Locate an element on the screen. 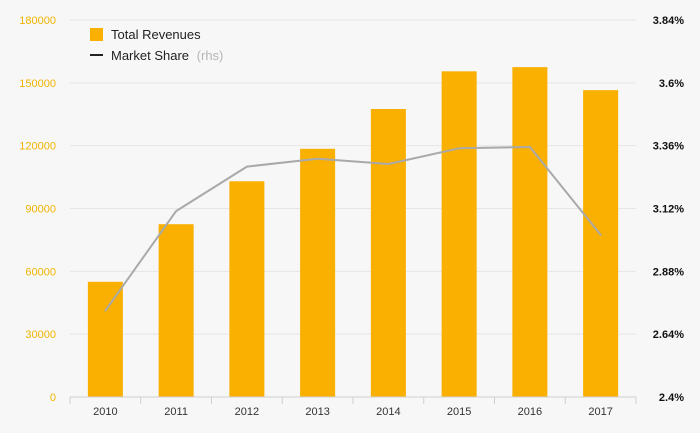 This screenshot has height=433, width=700. bar-total-revenues-2017 is located at coordinates (601, 244).